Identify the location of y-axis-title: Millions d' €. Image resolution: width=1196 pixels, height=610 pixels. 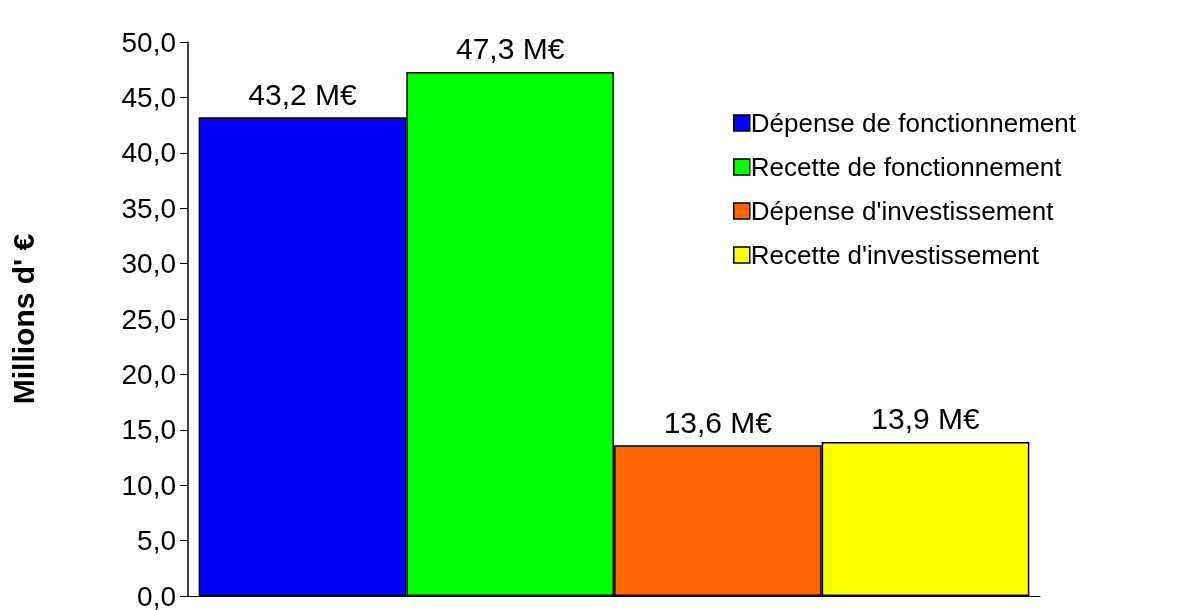
(23, 319).